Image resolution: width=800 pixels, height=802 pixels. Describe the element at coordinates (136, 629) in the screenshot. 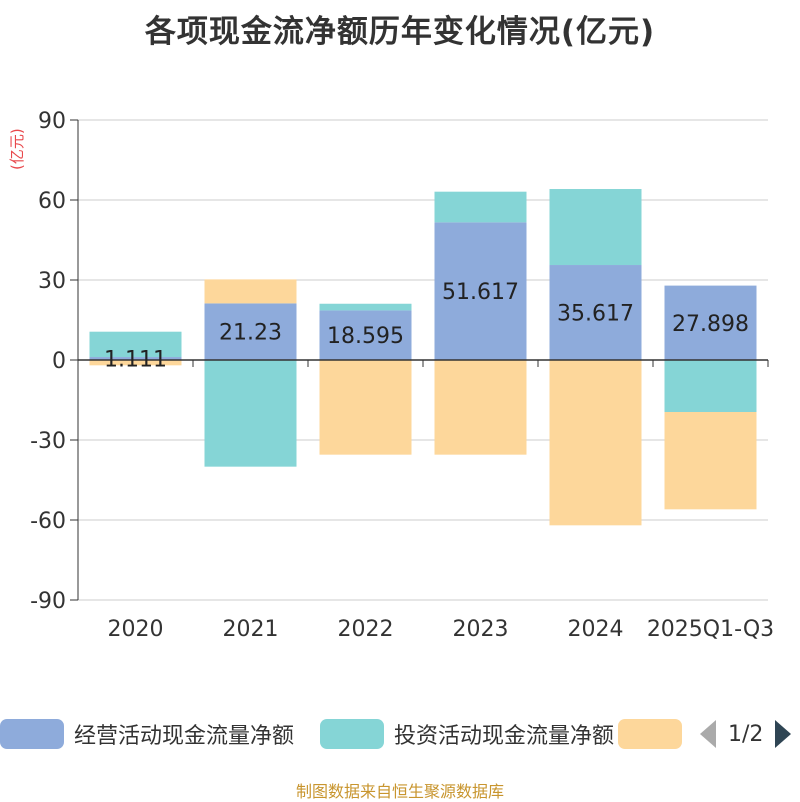

I see `x-tick-label: 2020` at that location.